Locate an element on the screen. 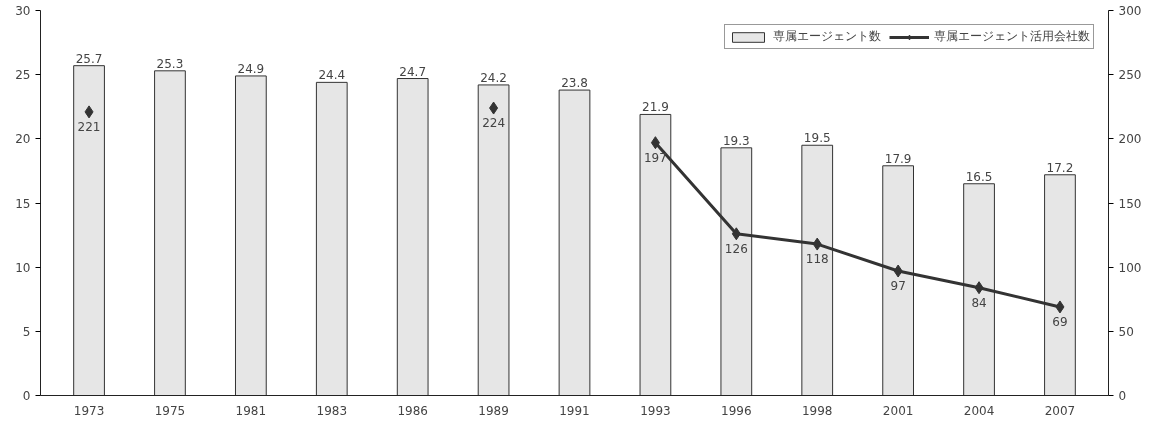 The width and height of the screenshot is (1158, 425). data-label: 221 is located at coordinates (89, 126).